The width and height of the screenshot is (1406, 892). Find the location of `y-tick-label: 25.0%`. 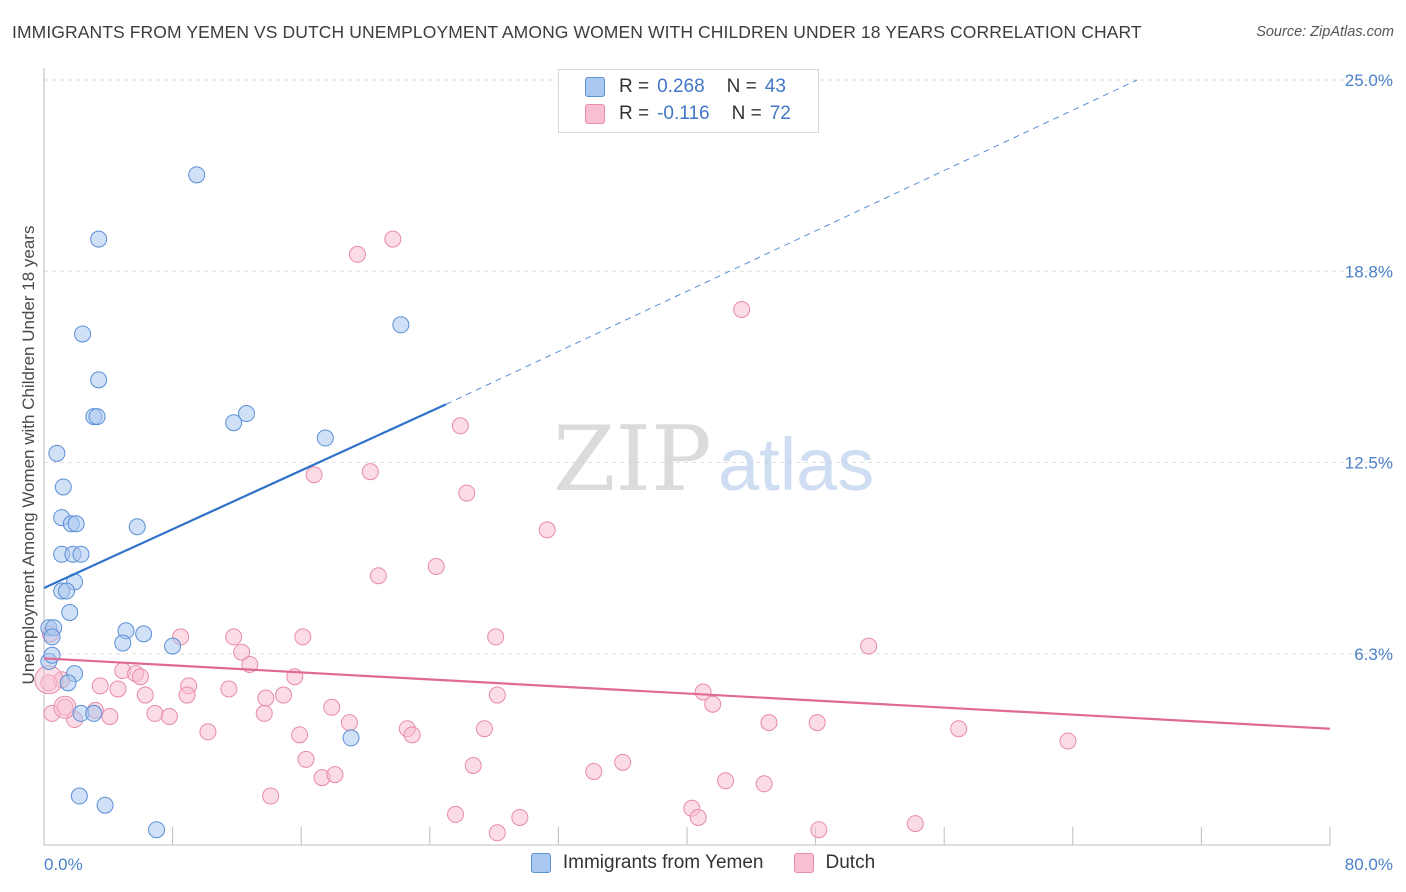

y-tick-label: 25.0% is located at coordinates (1369, 80).